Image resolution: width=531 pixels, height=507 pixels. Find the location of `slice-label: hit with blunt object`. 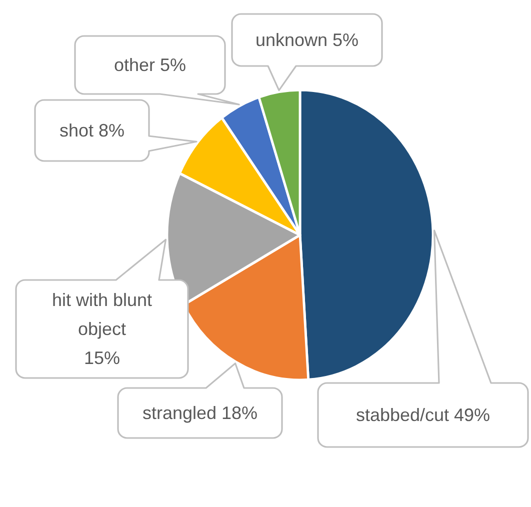

slice-label: hit with blunt object is located at coordinates (102, 314).